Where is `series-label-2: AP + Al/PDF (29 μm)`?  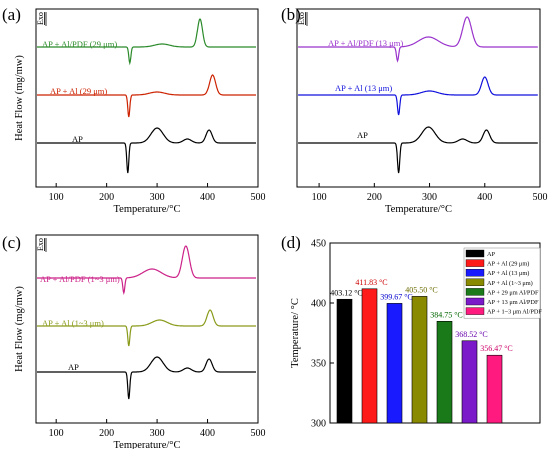
series-label-2: AP + Al/PDF (29 μm) is located at coordinates (79, 44).